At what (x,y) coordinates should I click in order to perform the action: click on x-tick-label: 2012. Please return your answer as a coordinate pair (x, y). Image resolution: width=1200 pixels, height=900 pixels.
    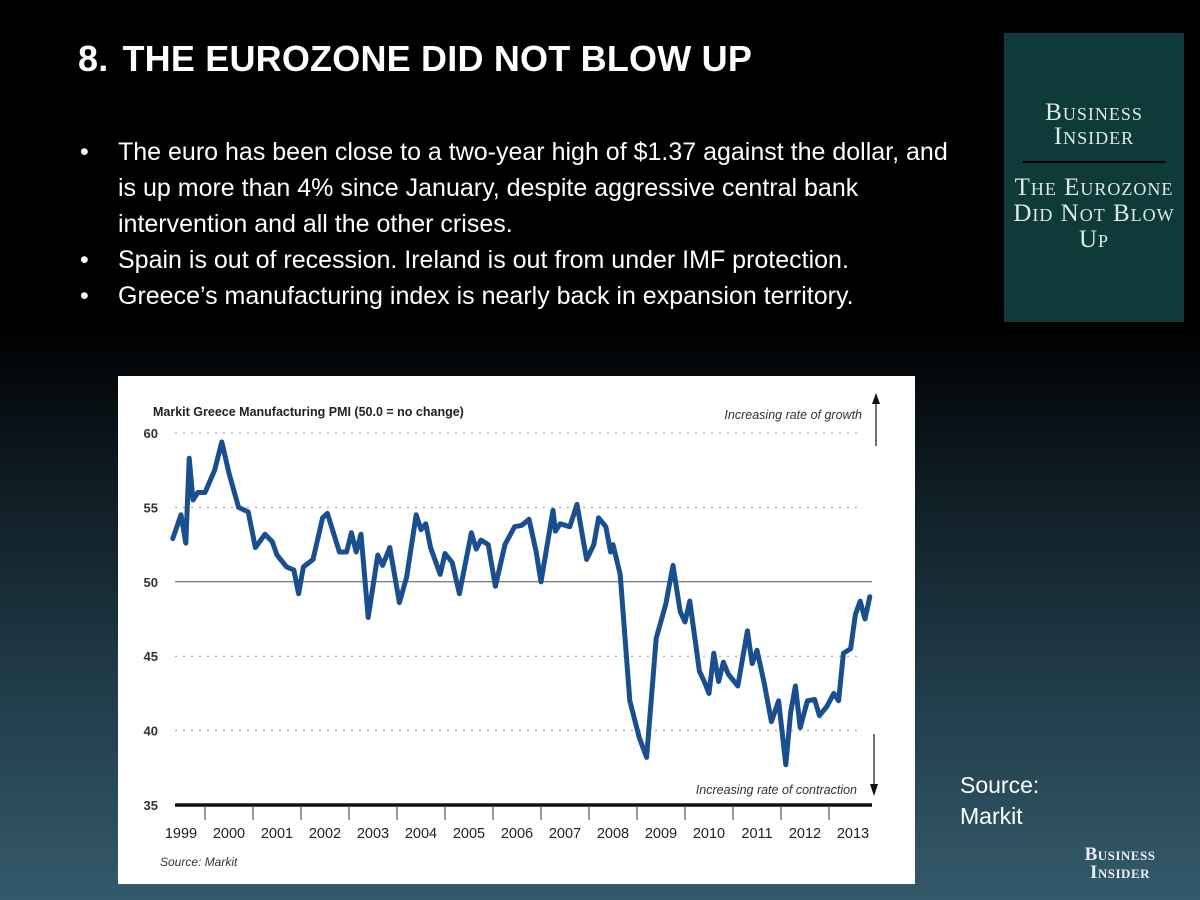
    Looking at the image, I should click on (805, 834).